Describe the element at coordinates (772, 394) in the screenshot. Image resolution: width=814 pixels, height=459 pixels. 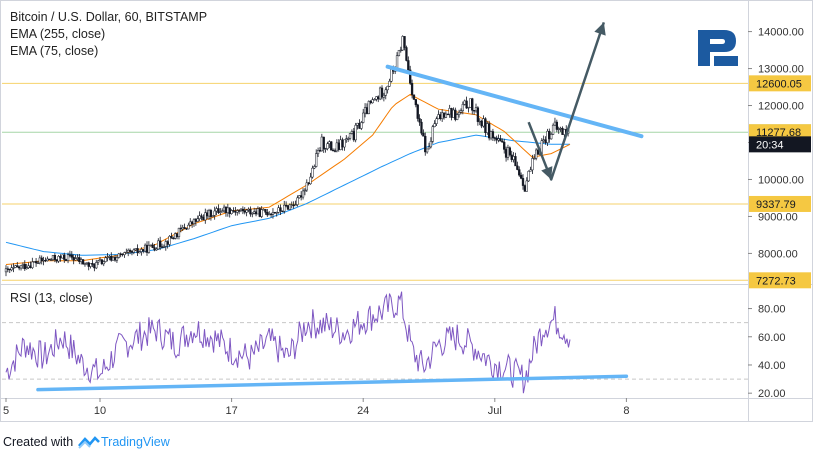
I see `rsi-tick-label: 20.00` at that location.